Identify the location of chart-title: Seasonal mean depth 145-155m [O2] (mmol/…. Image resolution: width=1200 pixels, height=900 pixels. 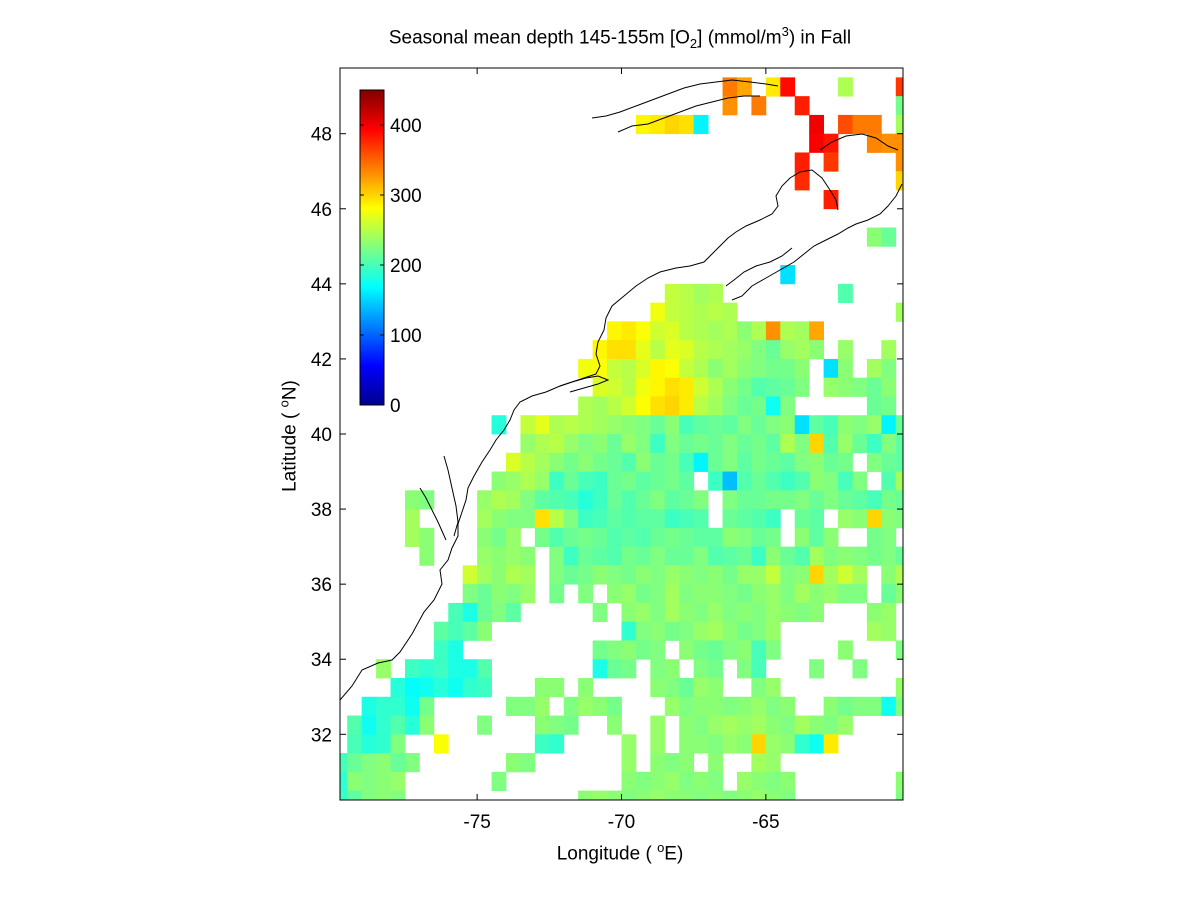
(620, 38).